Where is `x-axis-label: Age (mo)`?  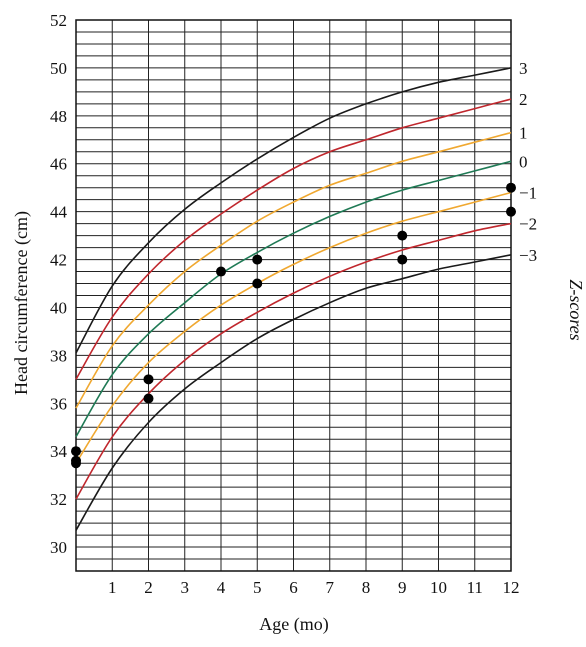 x-axis-label: Age (mo) is located at coordinates (293, 624).